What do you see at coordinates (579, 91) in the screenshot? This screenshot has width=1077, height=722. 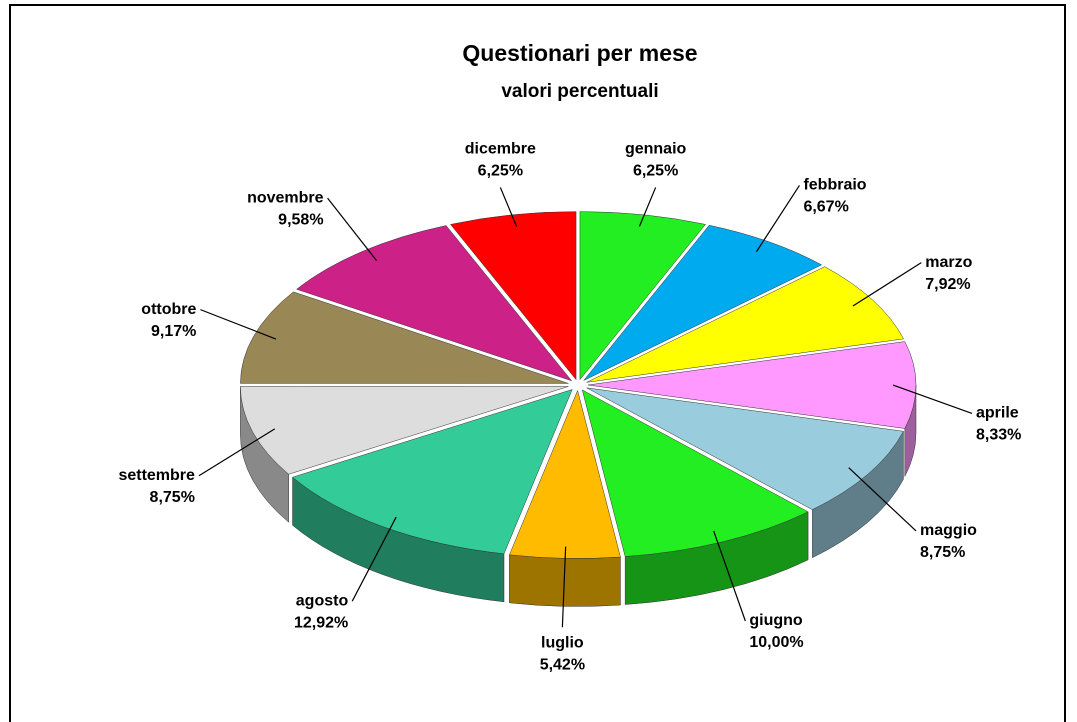 I see `chart-subtitle: valori percentuali` at bounding box center [579, 91].